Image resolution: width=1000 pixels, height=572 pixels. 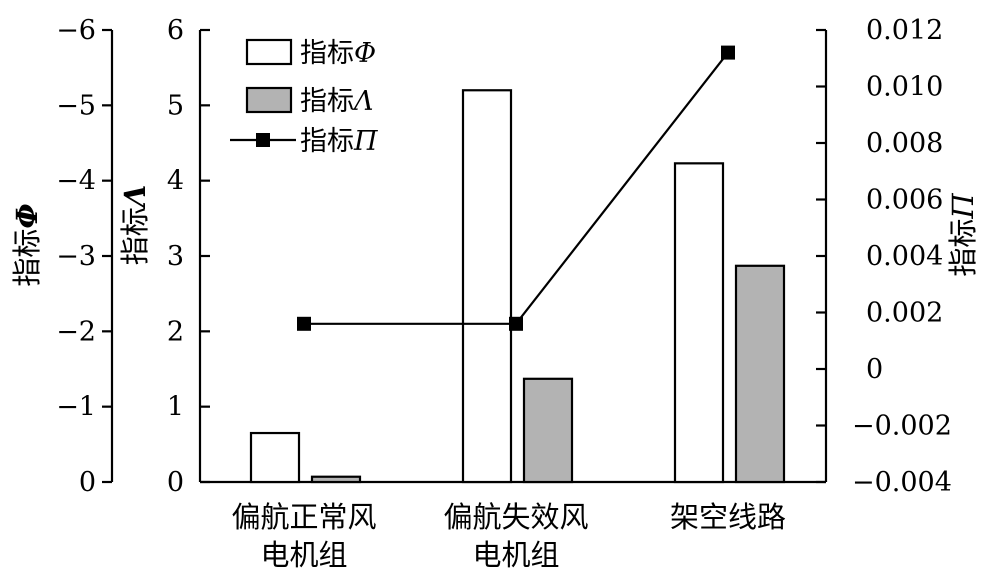 I want to click on phi-tick-label: 0, so click(x=87, y=482).